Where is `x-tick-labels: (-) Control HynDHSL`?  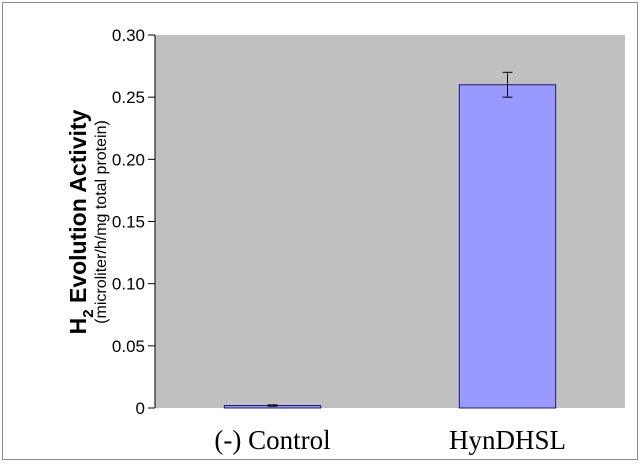 x-tick-labels: (-) Control HynDHSL is located at coordinates (390, 440).